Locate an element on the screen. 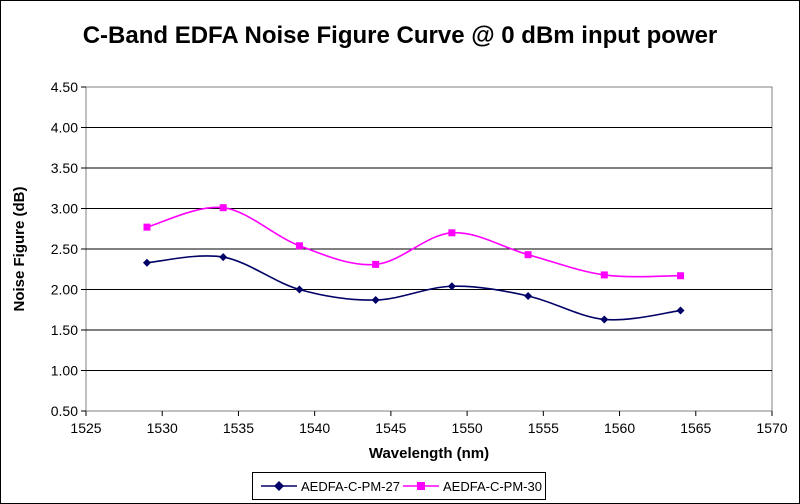 This screenshot has width=800, height=504. legend-marker-square is located at coordinates (421, 486).